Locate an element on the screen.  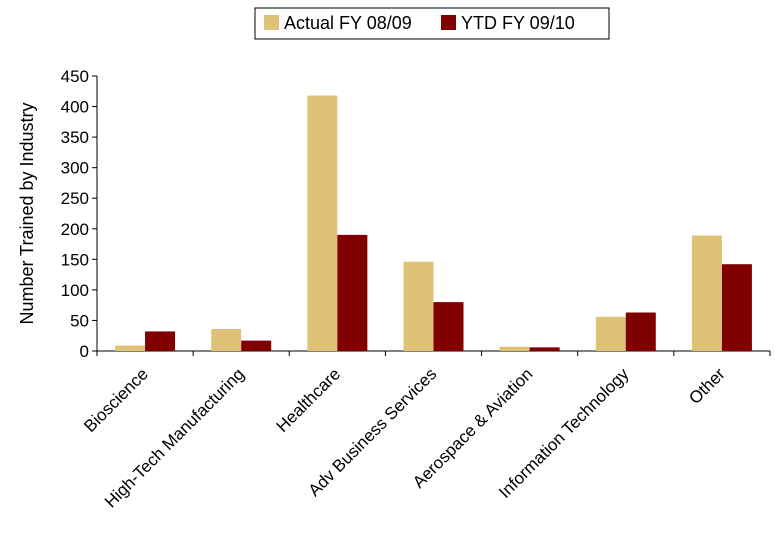
y-tick-label: 450 is located at coordinates (75, 76).